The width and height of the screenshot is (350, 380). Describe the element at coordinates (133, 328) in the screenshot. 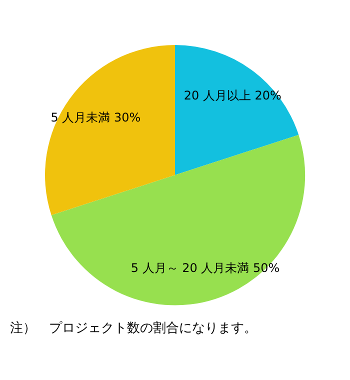

I see `text: 注） プロジェクト数の割合になります。` at that location.